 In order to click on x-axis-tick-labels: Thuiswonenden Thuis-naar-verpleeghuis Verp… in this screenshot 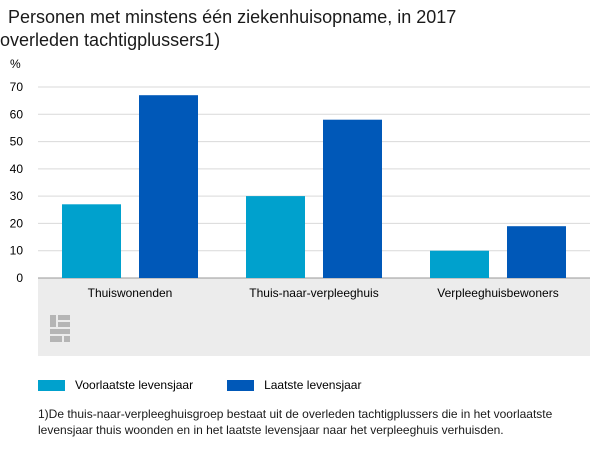, I will do `click(323, 293)`.